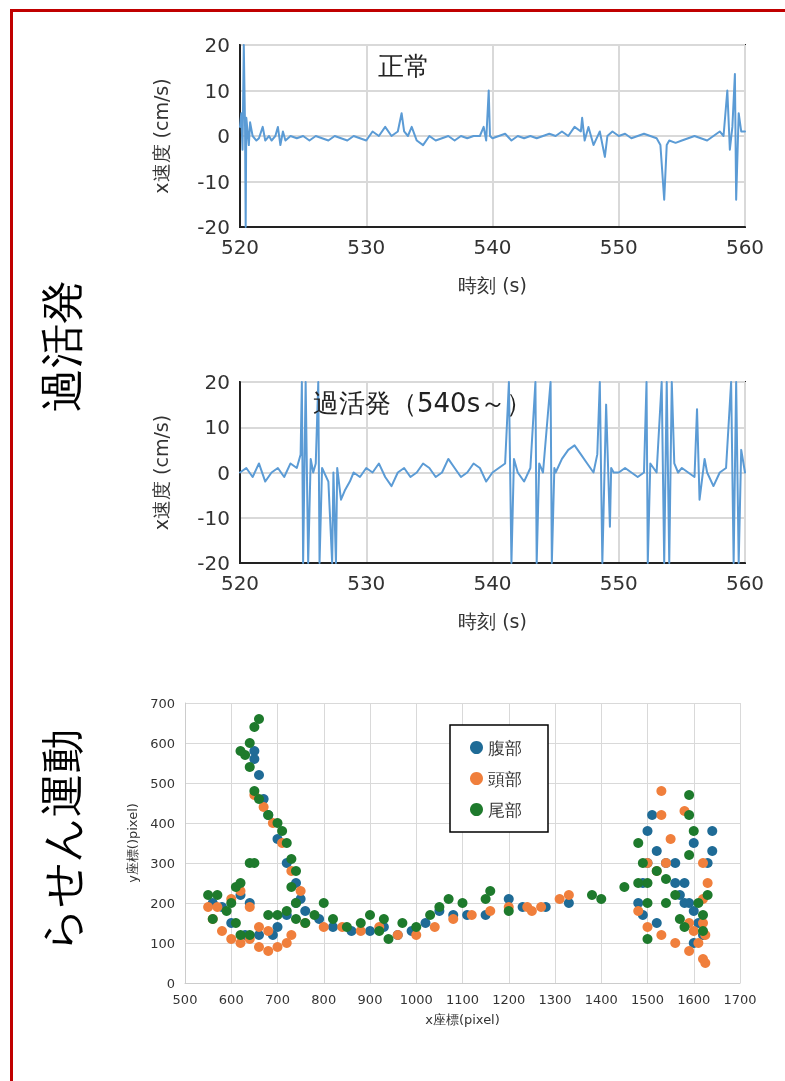 This screenshot has height=1081, width=785. What do you see at coordinates (555, 999) in the screenshot?
I see `x-tick-label: 1300` at bounding box center [555, 999].